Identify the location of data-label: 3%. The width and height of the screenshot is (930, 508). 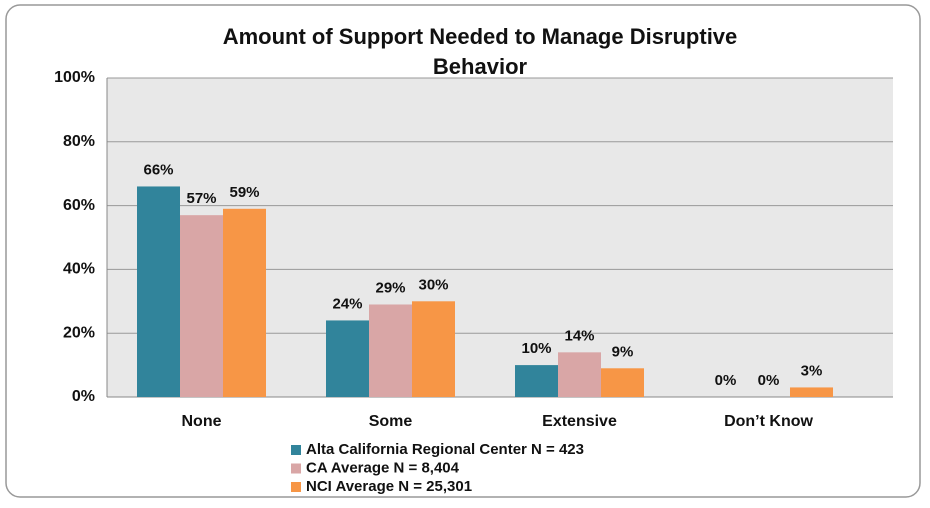
(812, 370).